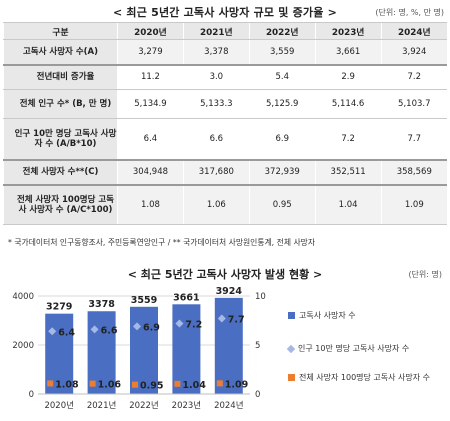  Describe the element at coordinates (282, 104) in the screenshot. I see `table-cell: 5,125.9` at that location.